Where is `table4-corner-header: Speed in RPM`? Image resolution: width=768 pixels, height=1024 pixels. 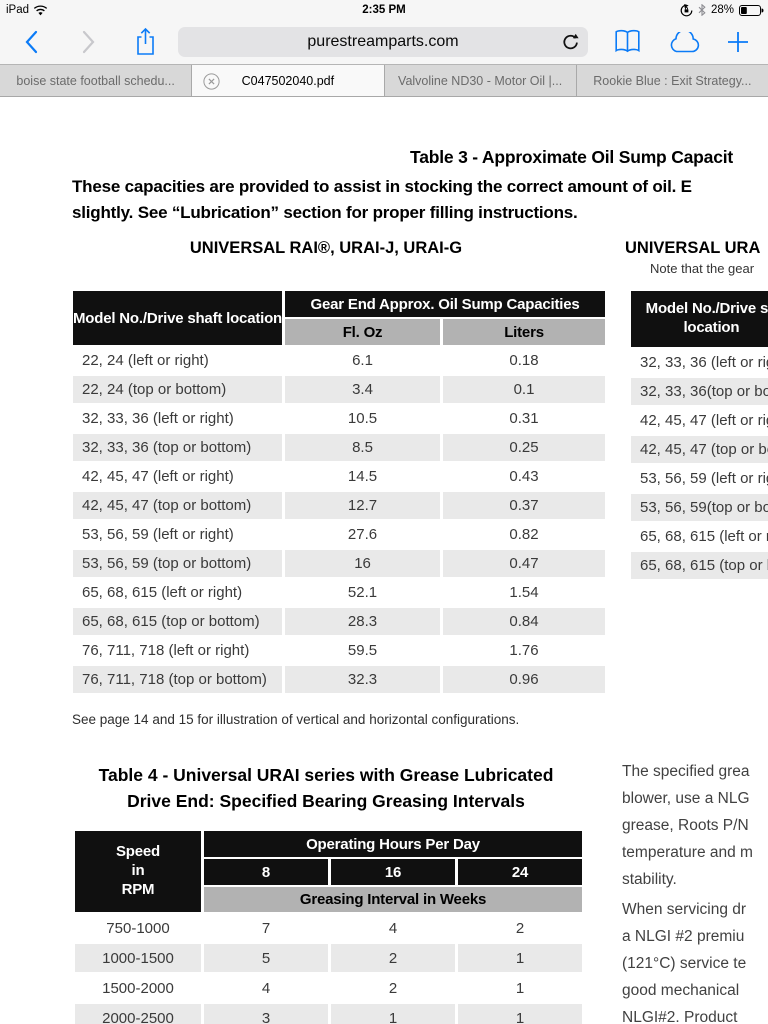 table4-corner-header: Speed in RPM is located at coordinates (138, 871).